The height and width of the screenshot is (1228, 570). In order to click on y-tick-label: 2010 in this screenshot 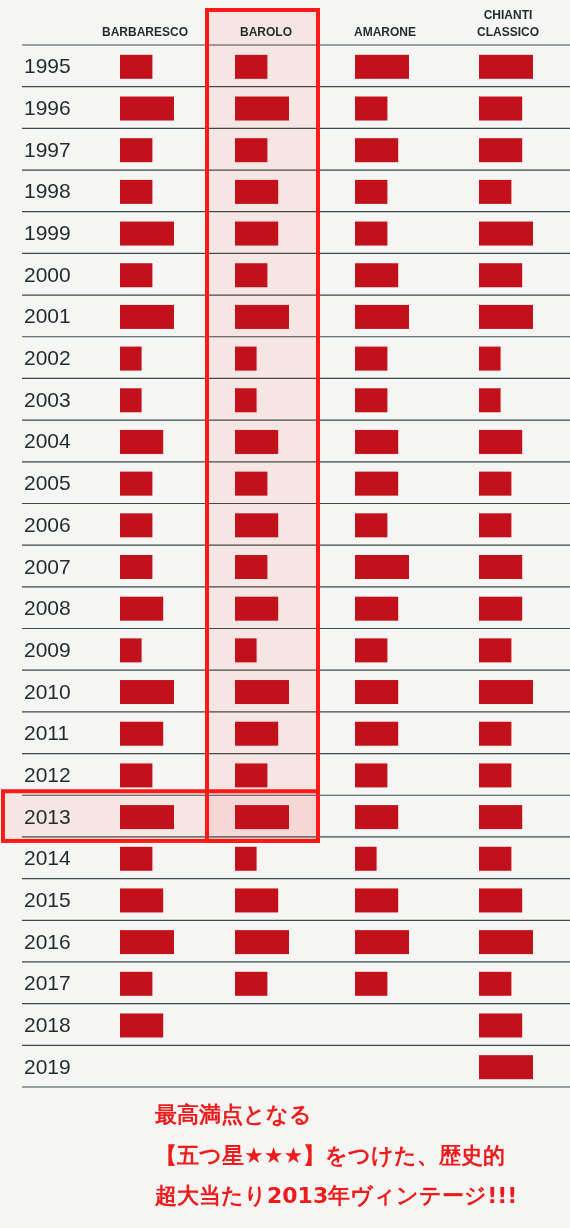, I will do `click(47, 691)`.